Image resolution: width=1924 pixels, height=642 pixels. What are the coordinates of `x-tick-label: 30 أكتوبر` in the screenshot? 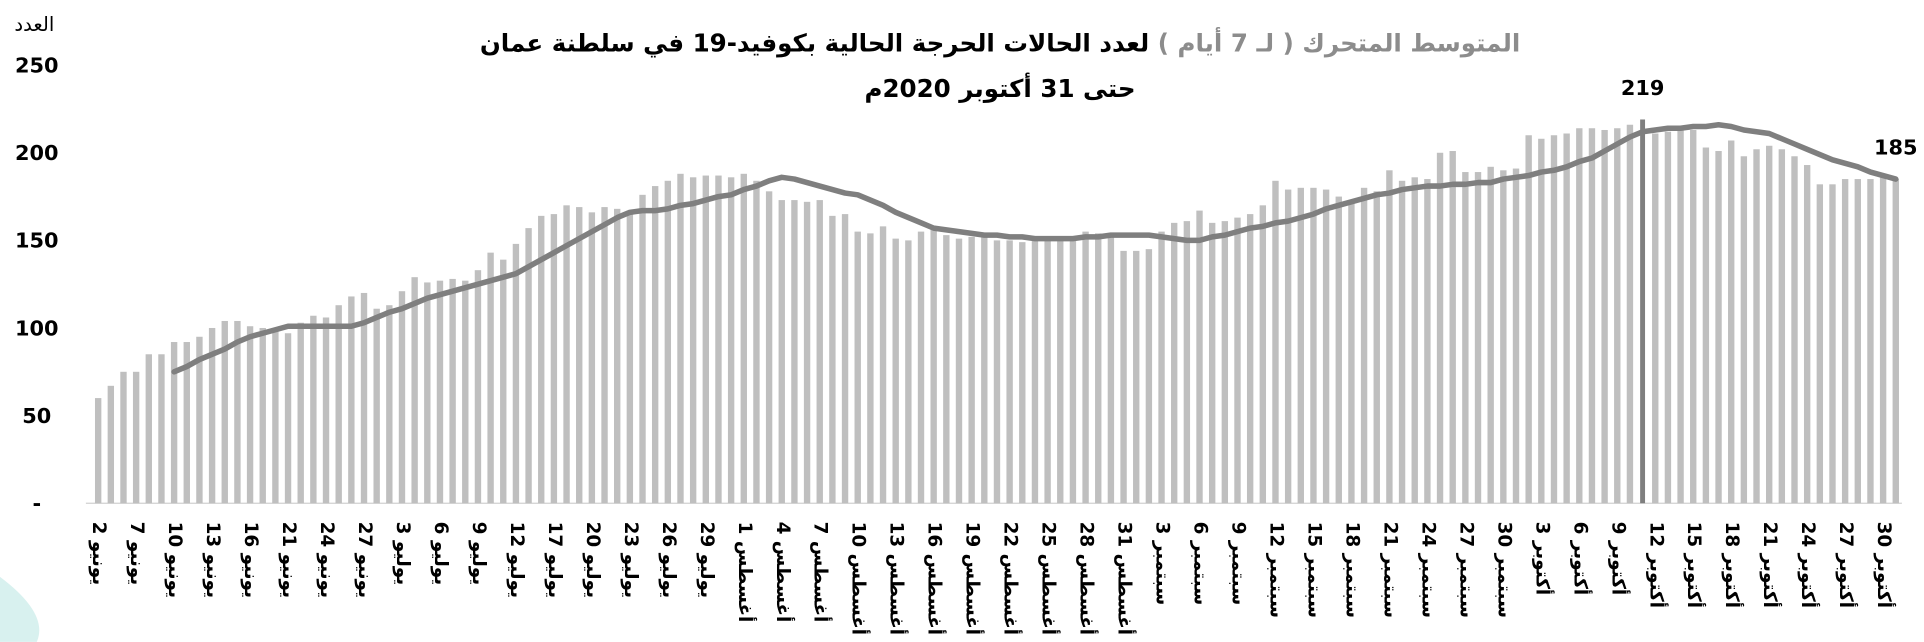 It's located at (1884, 565).